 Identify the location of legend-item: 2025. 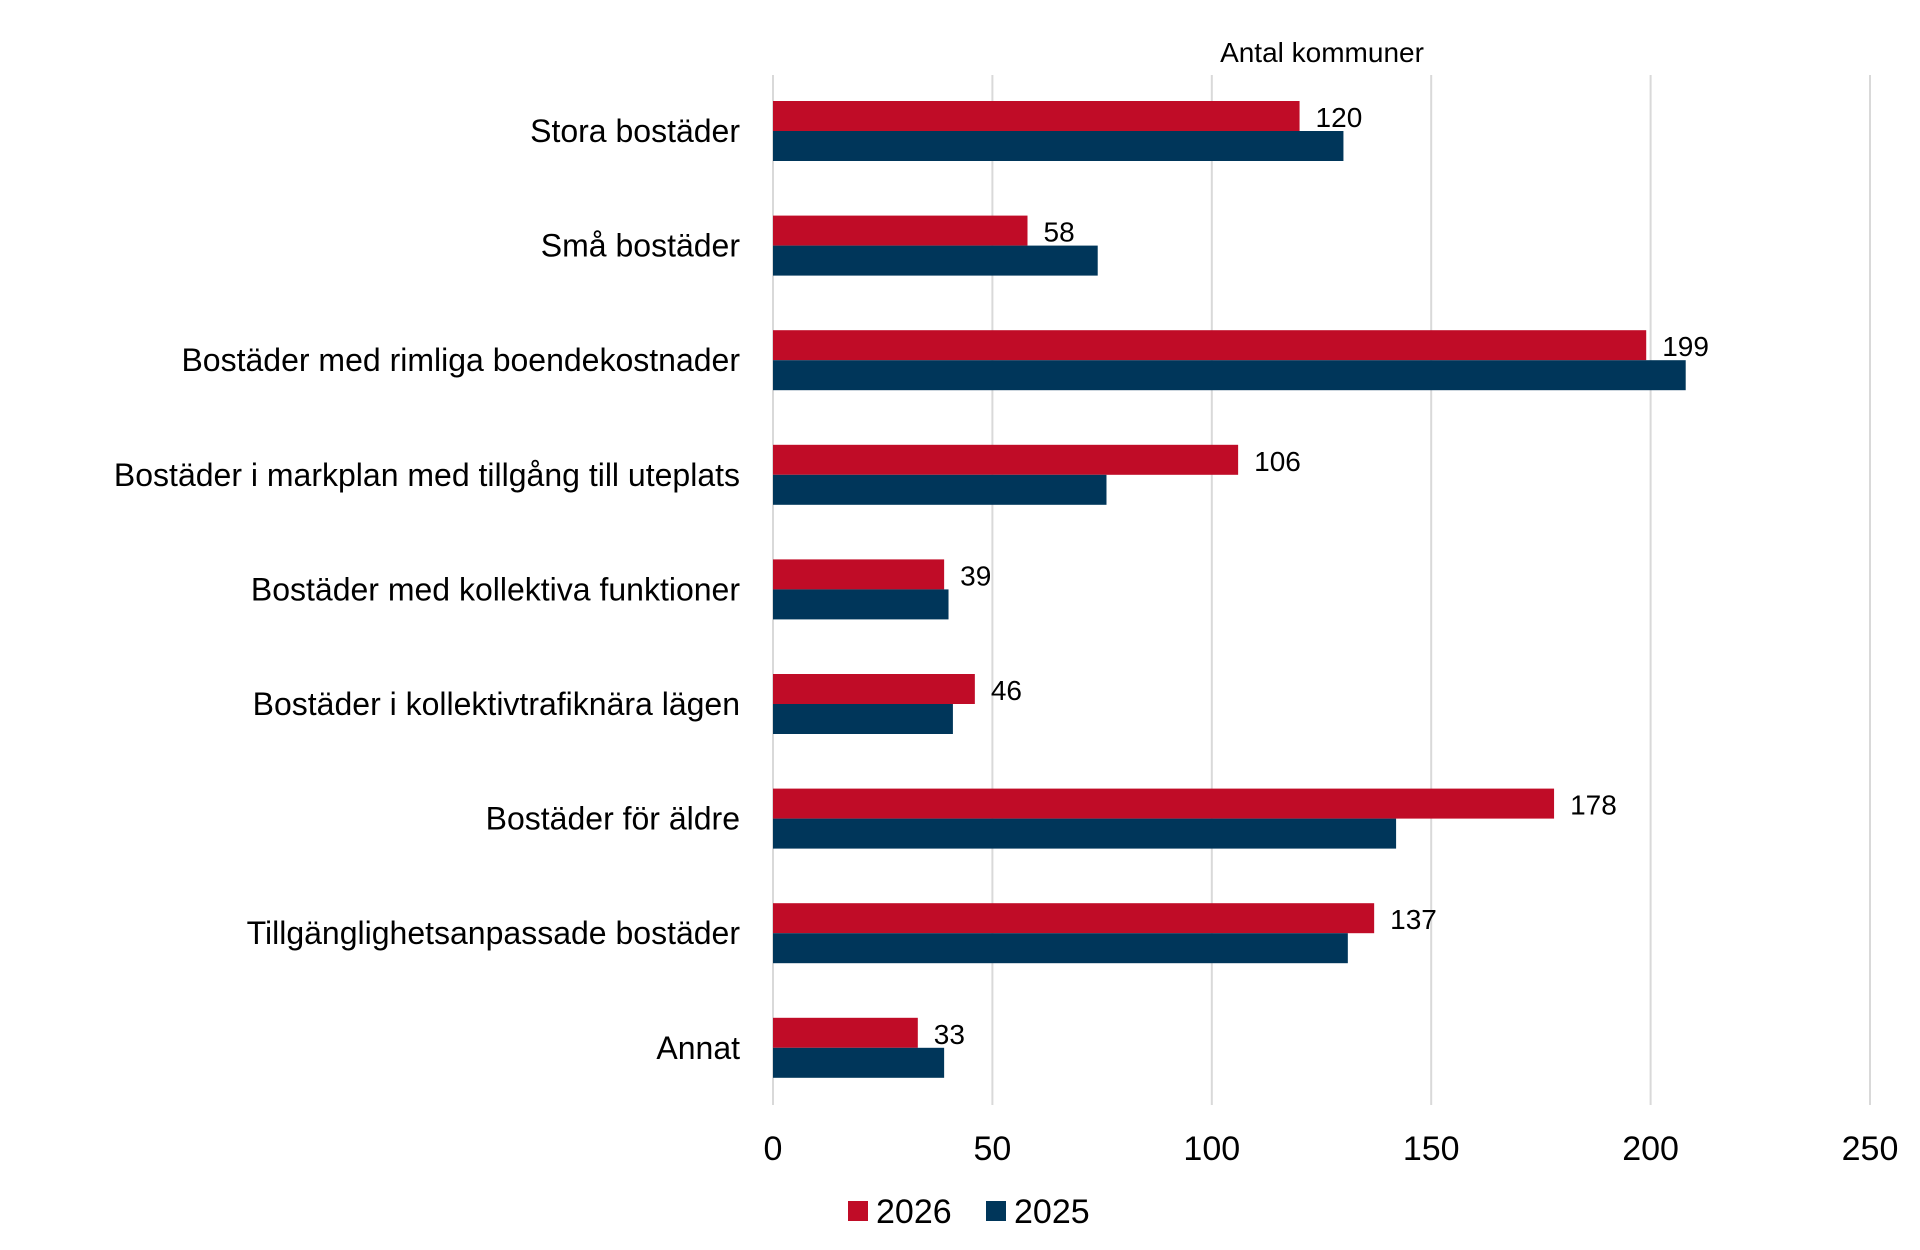
(1038, 1212).